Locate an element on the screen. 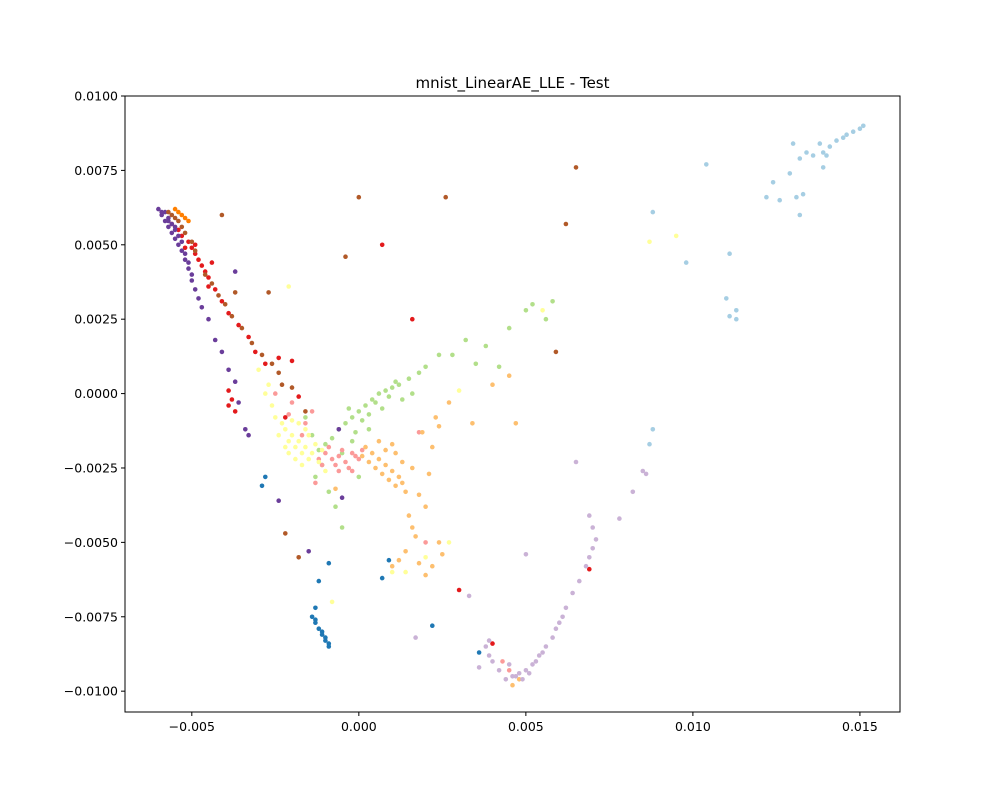 The width and height of the screenshot is (1000, 800). y-tick-label: 0.0000 is located at coordinates (96, 393).